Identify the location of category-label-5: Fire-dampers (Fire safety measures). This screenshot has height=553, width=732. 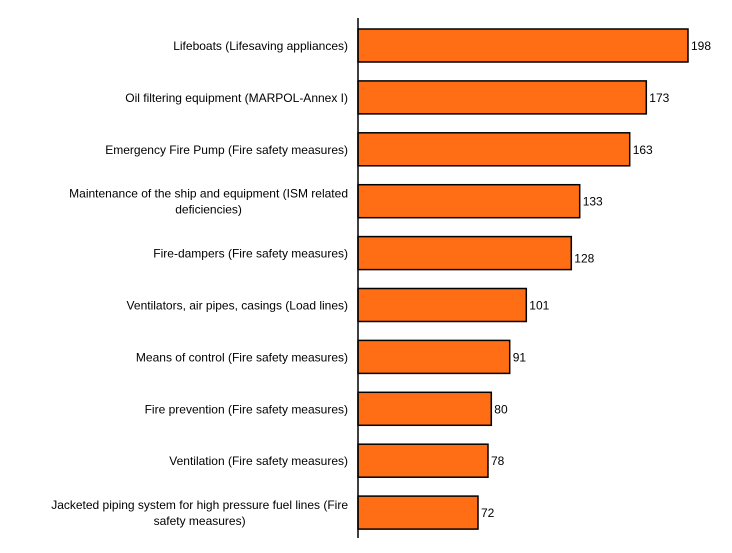
(250, 254).